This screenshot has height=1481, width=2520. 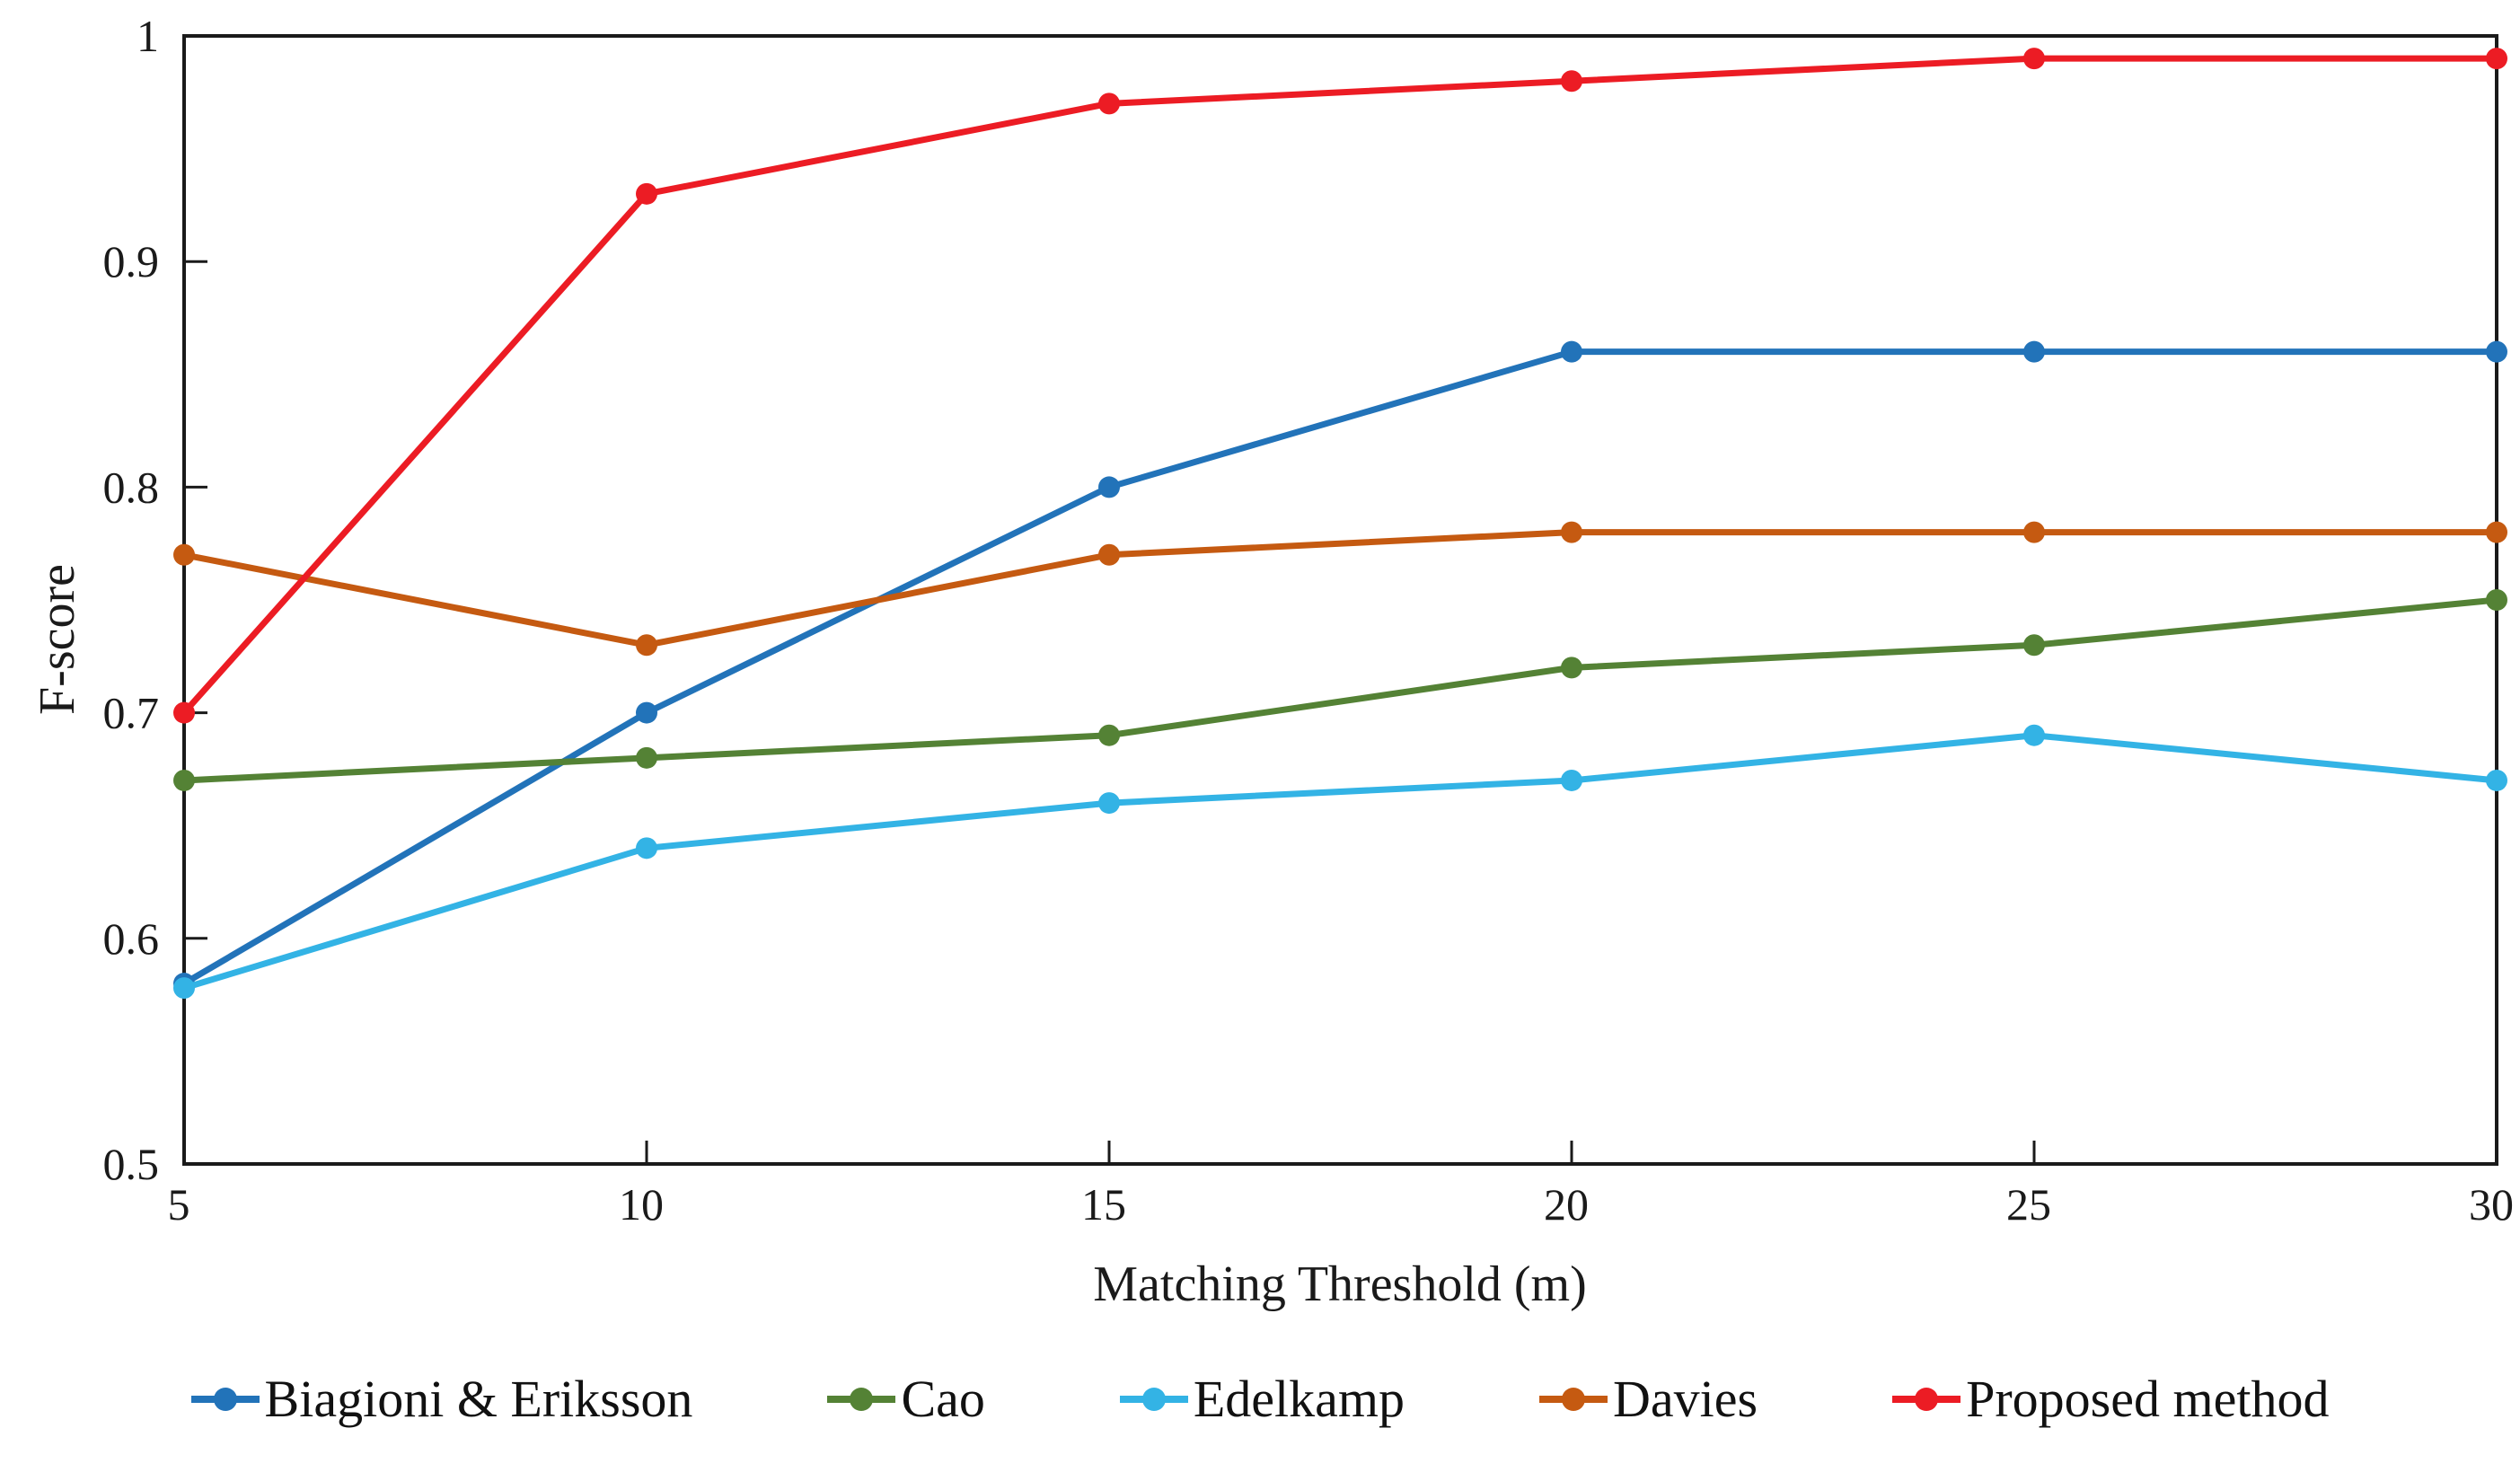 What do you see at coordinates (2496, 532) in the screenshot?
I see `data-point-davies-x30` at bounding box center [2496, 532].